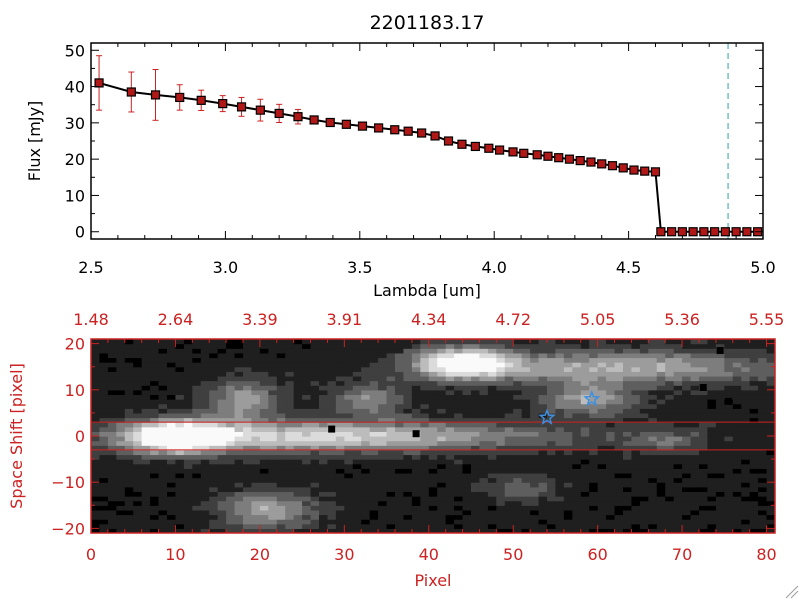  I want to click on data-point, so click(499, 150).